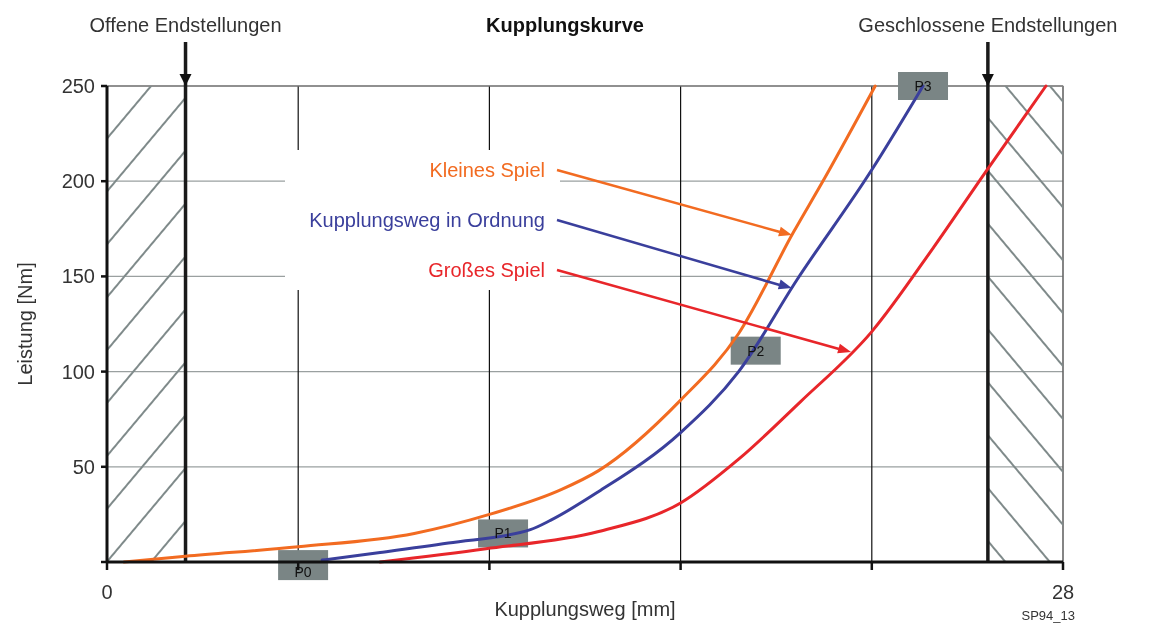  I want to click on annotation: P3, so click(923, 86).